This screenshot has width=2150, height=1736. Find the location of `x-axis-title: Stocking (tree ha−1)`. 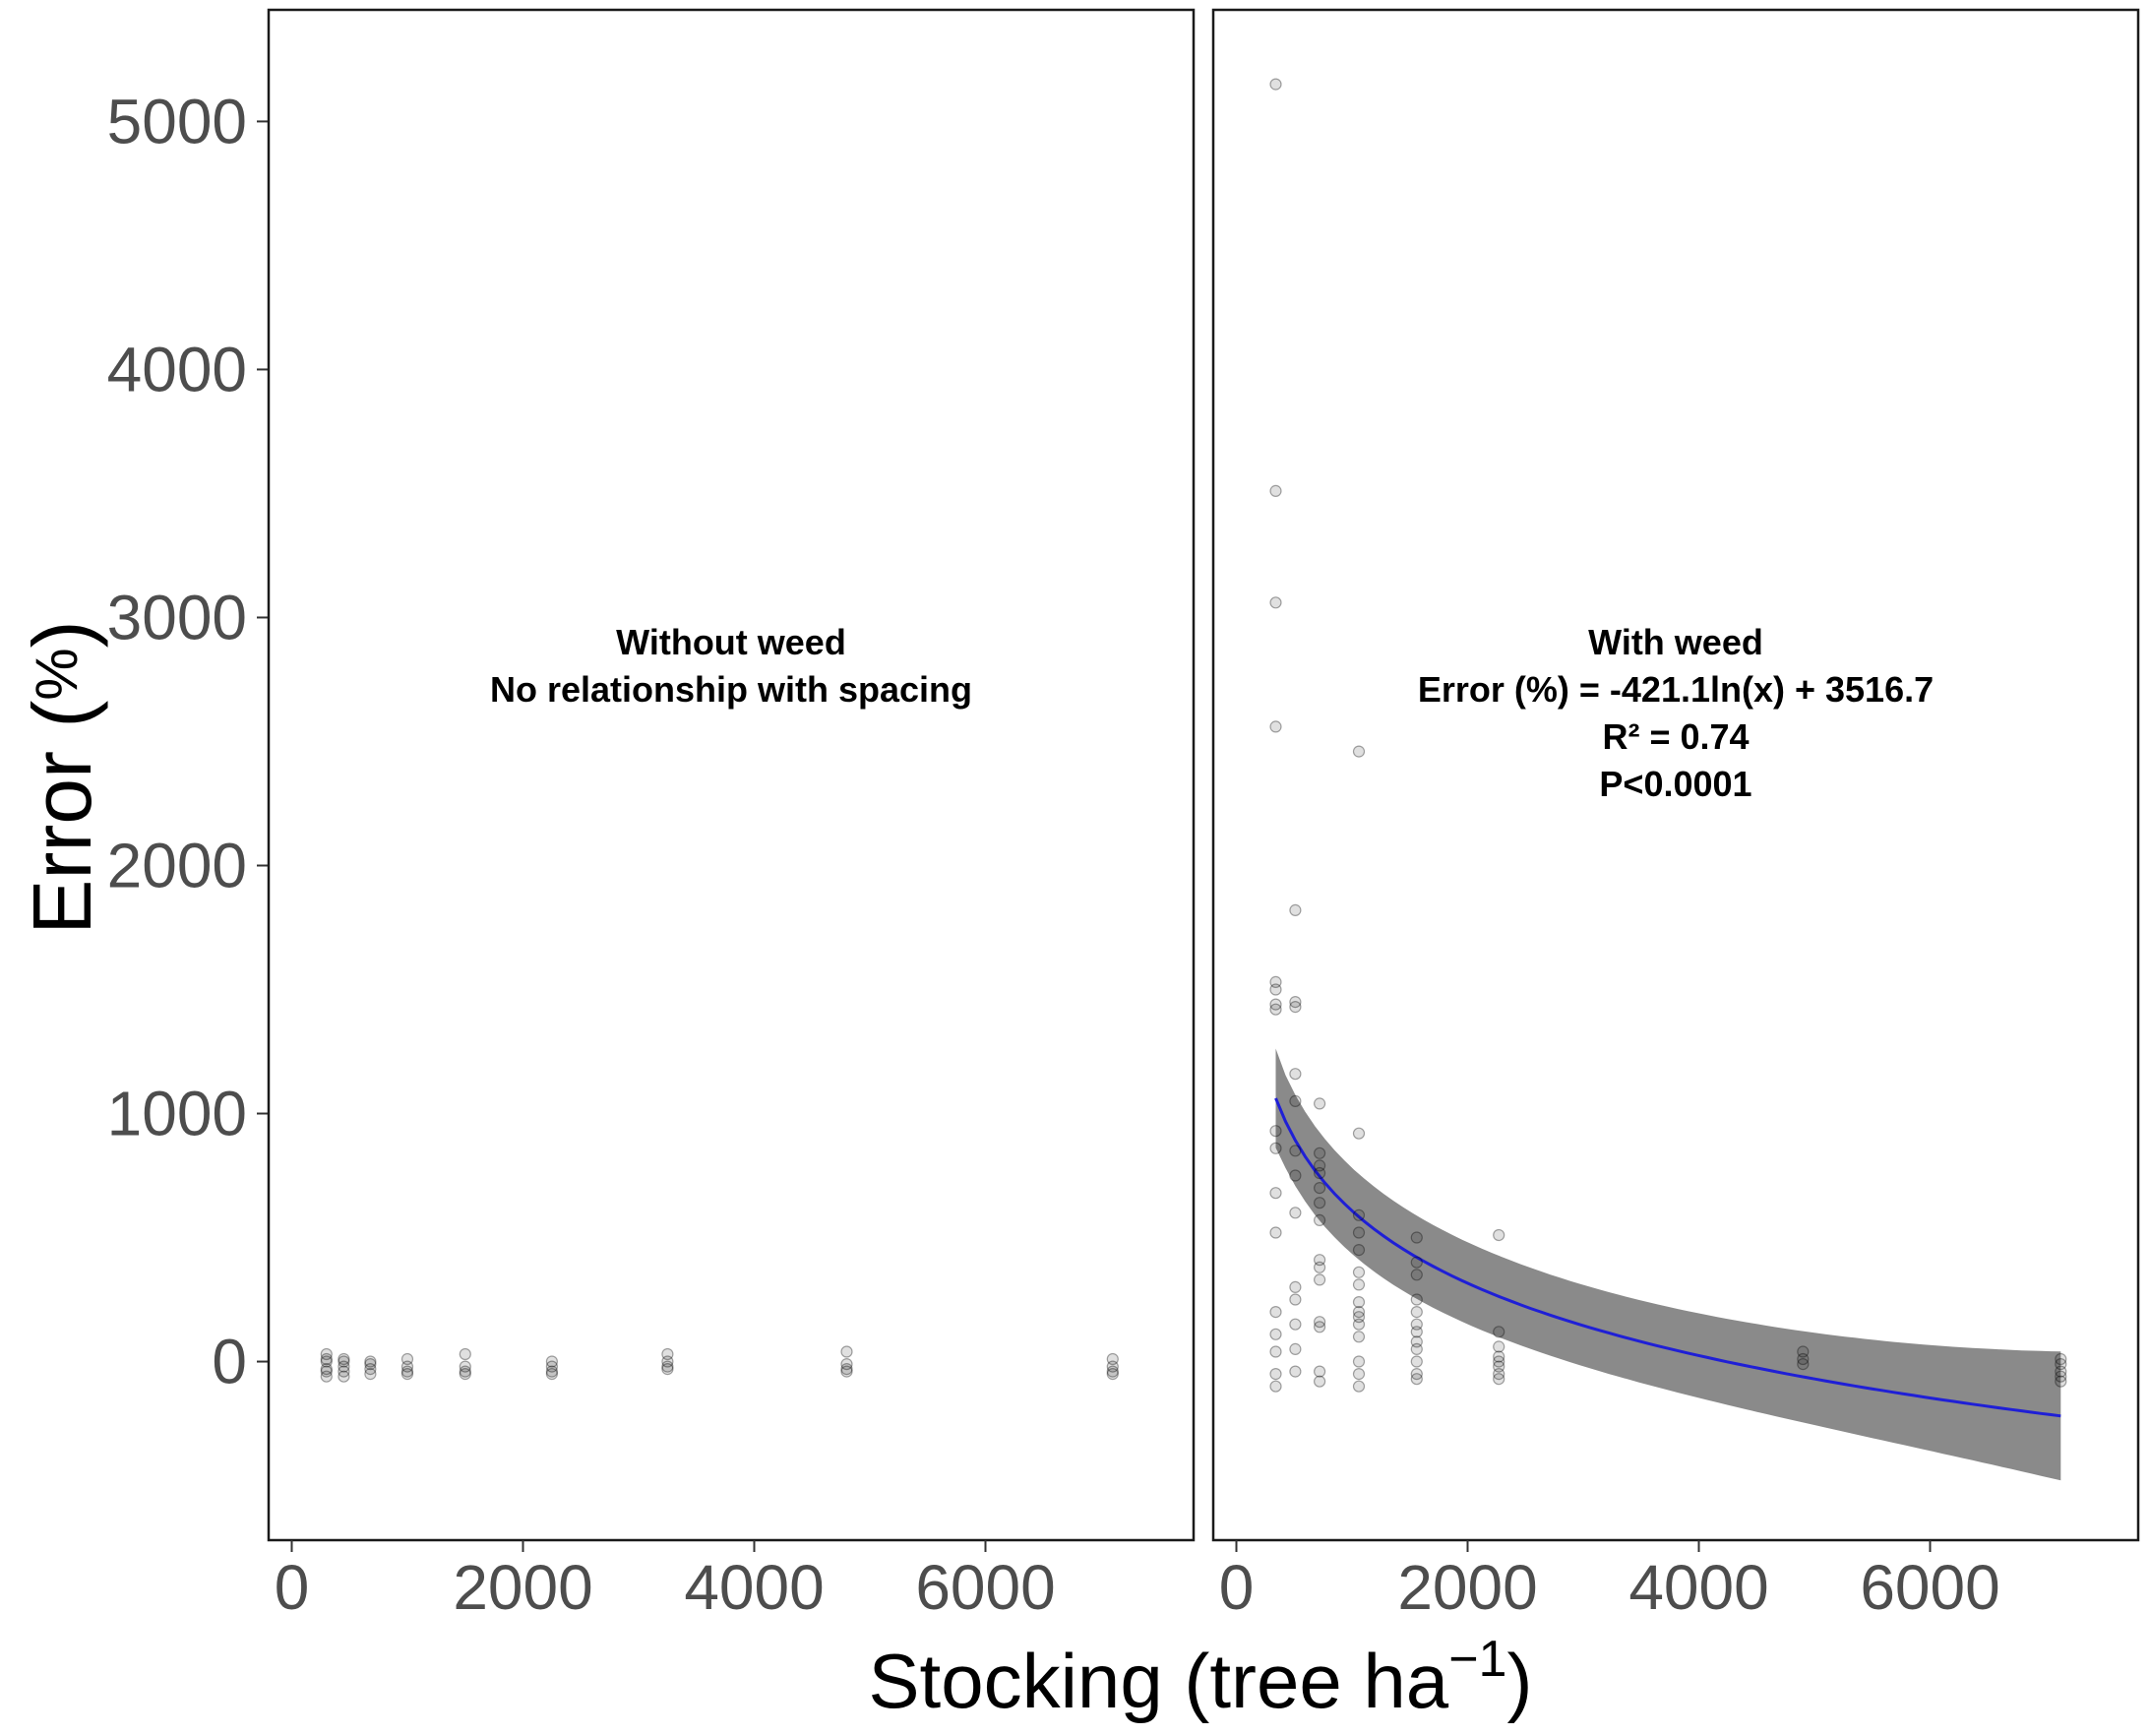

x-axis-title: Stocking (tree ha−1) is located at coordinates (1201, 1677).